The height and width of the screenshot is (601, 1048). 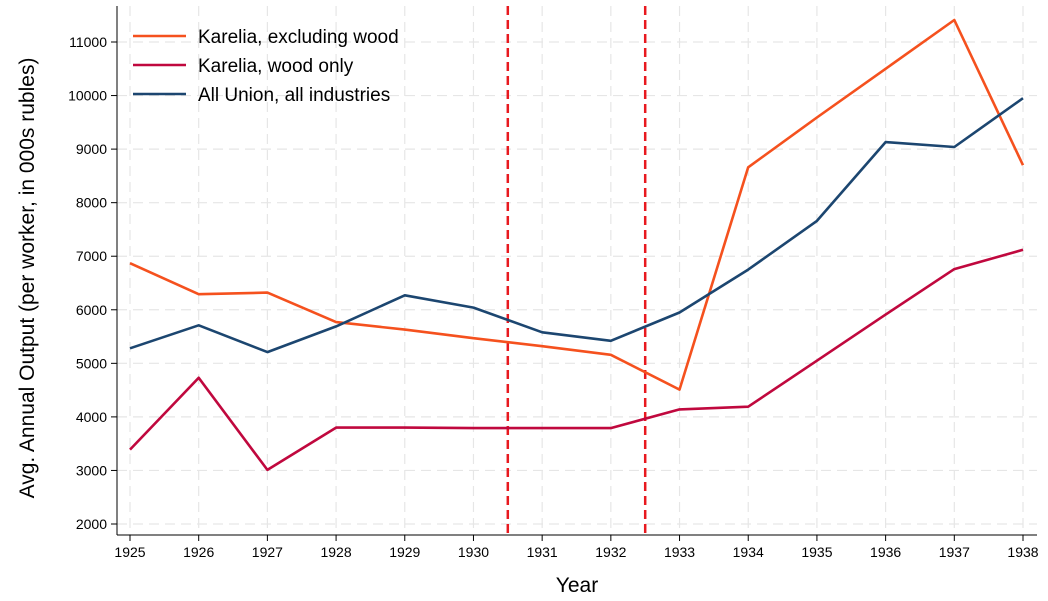 I want to click on x-axis-title: Year, so click(x=577, y=585).